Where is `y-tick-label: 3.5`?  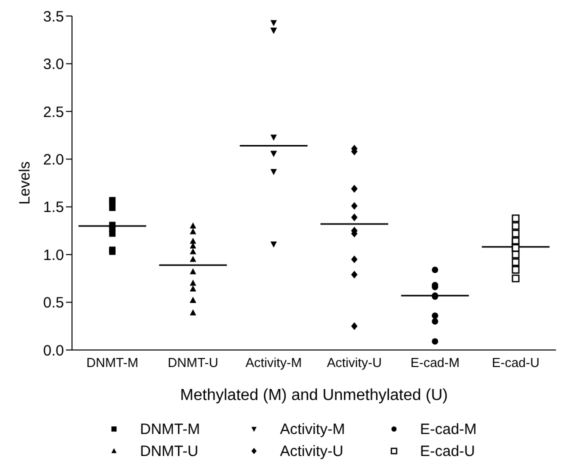
y-tick-label: 3.5 is located at coordinates (53, 17).